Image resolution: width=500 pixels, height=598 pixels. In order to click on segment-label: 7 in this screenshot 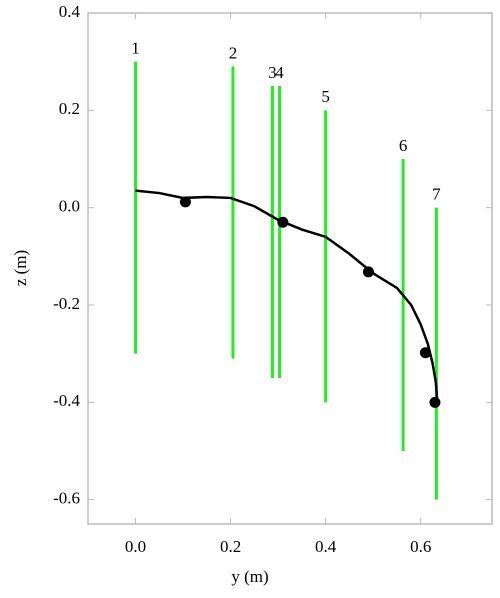, I will do `click(436, 194)`.